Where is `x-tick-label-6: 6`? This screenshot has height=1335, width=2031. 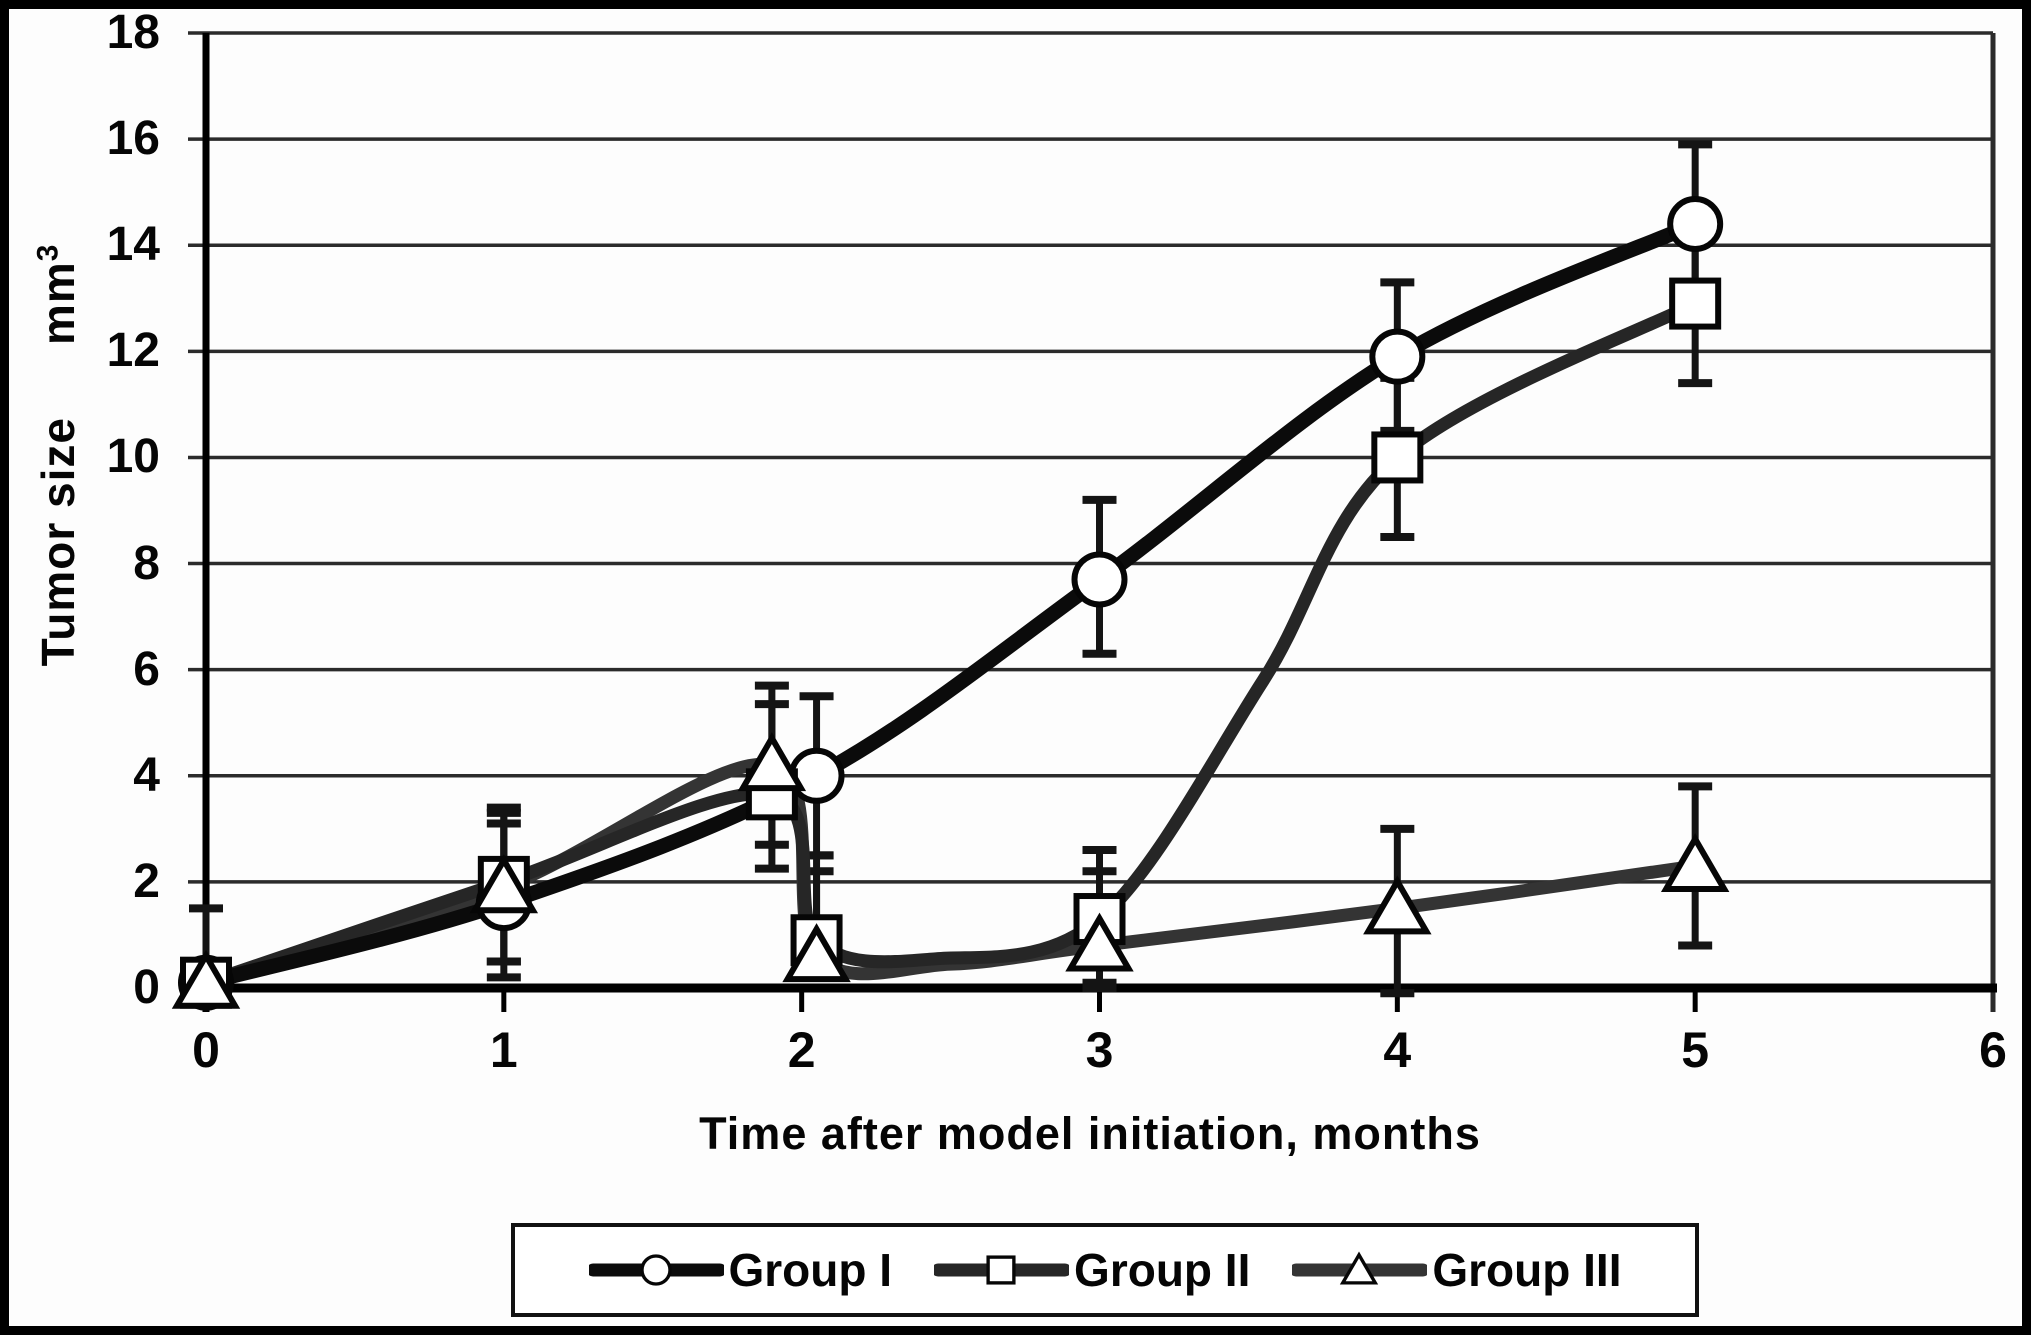
x-tick-label-6: 6 is located at coordinates (1993, 1050).